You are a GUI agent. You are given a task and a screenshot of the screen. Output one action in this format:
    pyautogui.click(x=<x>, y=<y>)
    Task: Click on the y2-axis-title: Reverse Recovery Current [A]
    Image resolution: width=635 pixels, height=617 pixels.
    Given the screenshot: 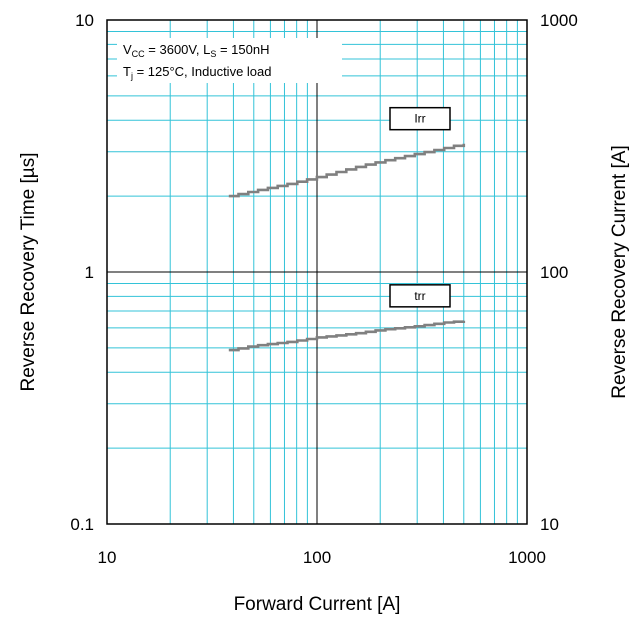 What is the action you would take?
    pyautogui.click(x=619, y=271)
    